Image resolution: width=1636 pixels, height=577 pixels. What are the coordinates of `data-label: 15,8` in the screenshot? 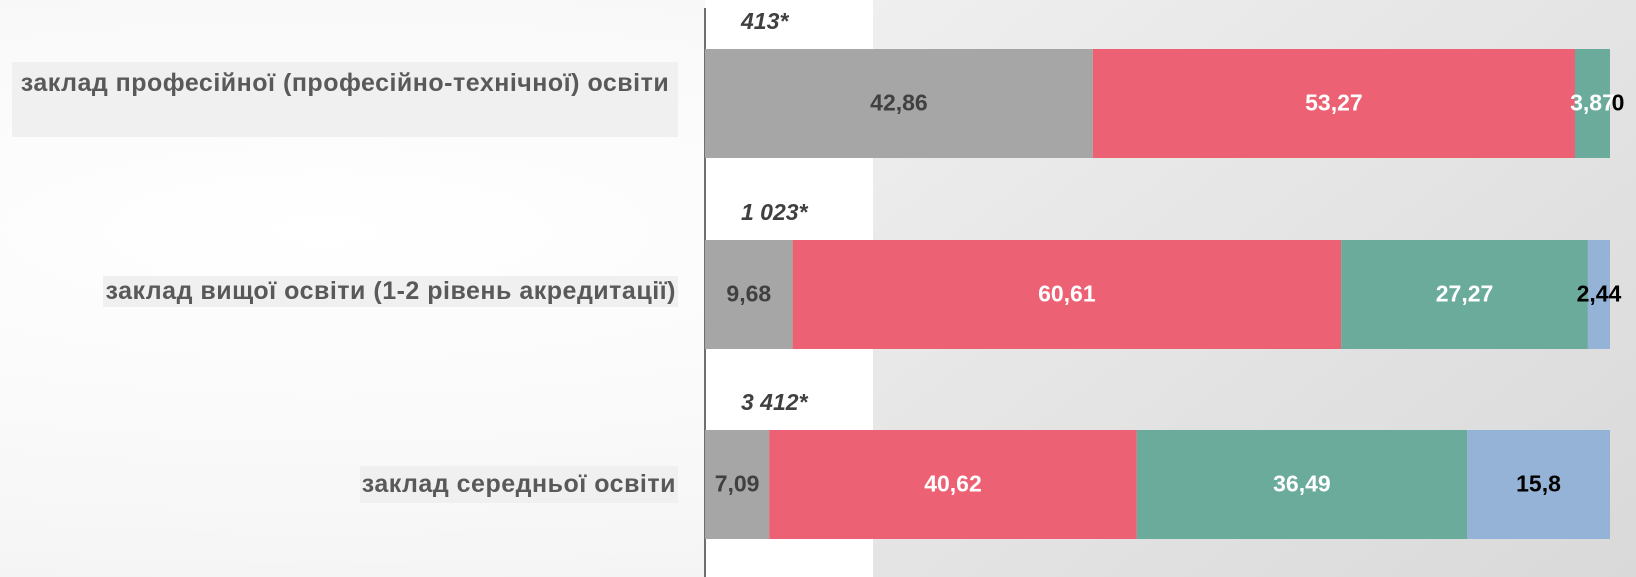 It's located at (1538, 484).